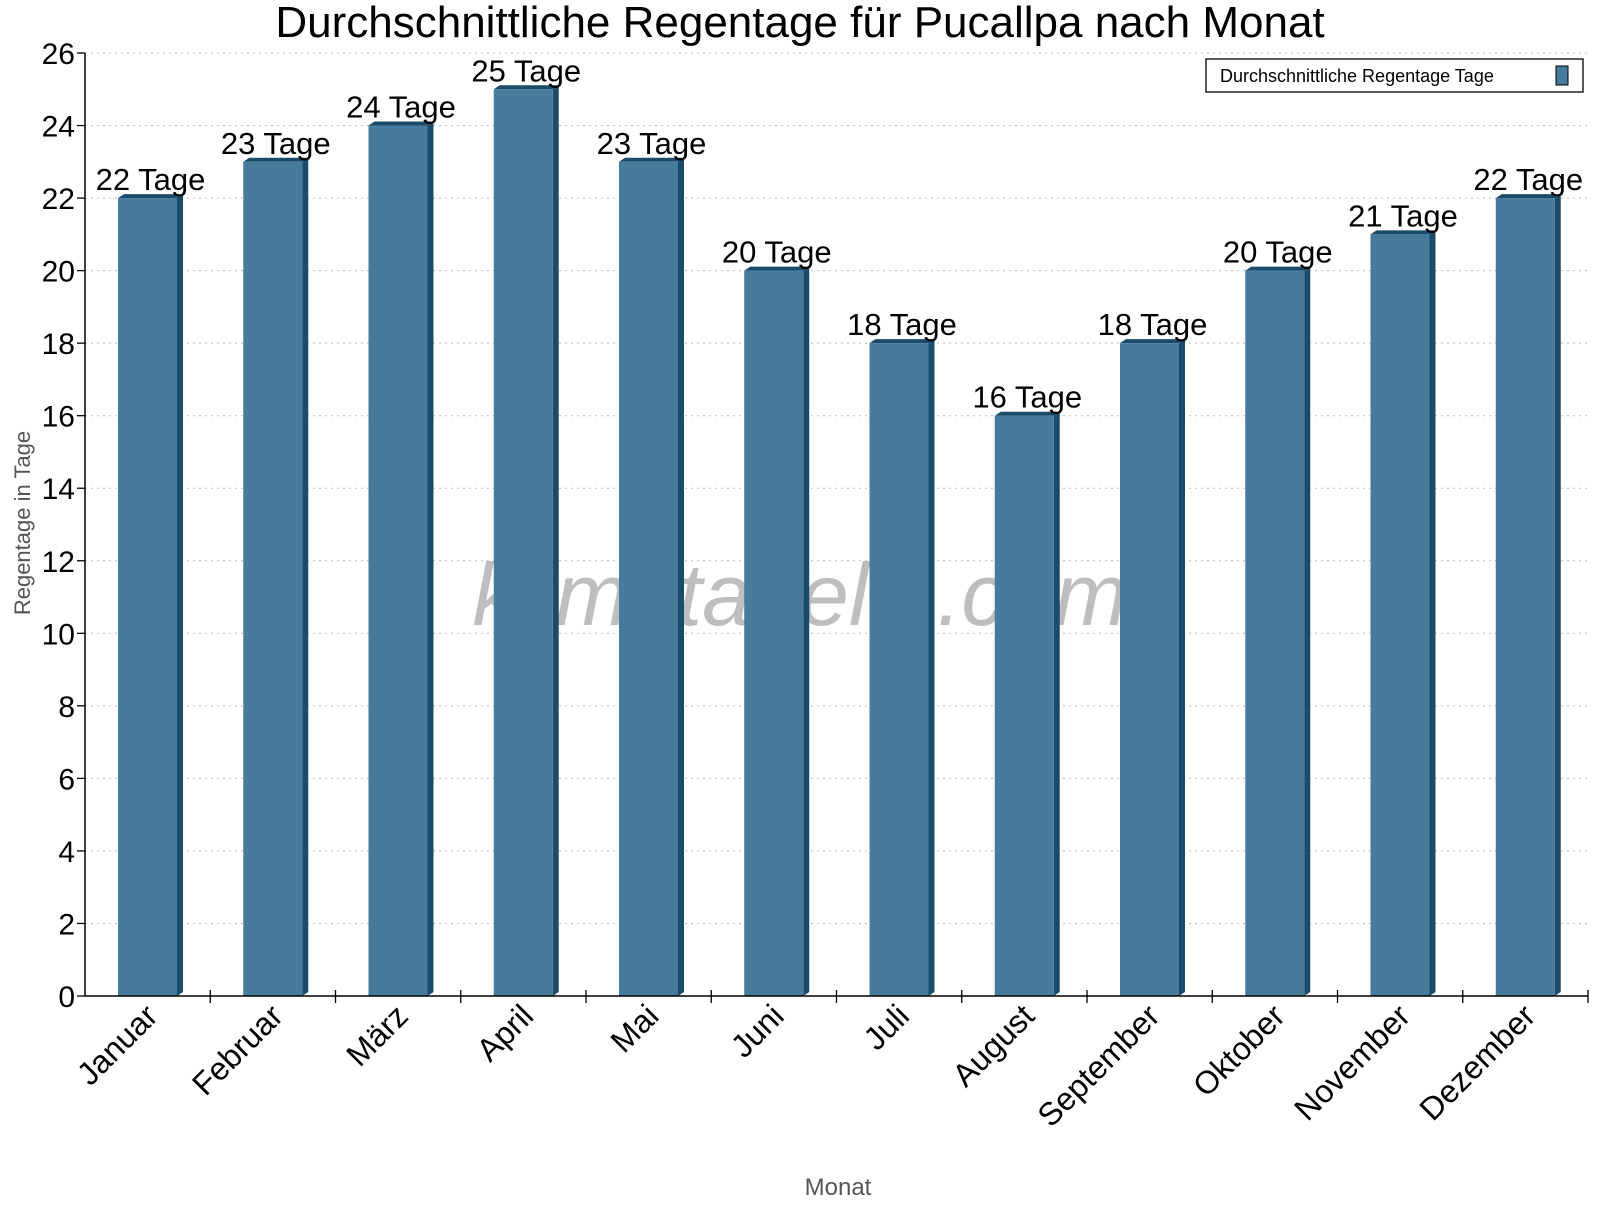 The image size is (1600, 1205). I want to click on y-tick-label: 4, so click(66, 852).